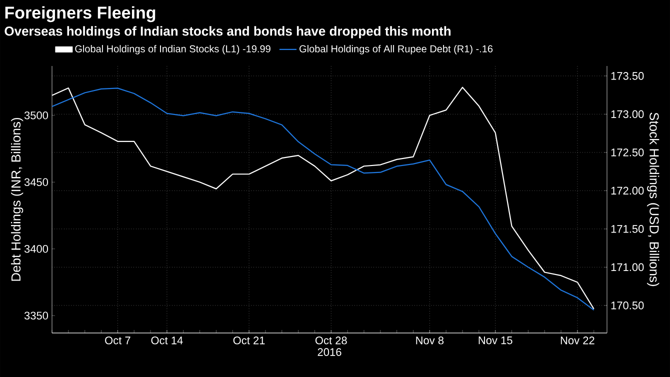 The image size is (670, 377). Describe the element at coordinates (627, 114) in the screenshot. I see `y2-tick-label: 173.00` at that location.